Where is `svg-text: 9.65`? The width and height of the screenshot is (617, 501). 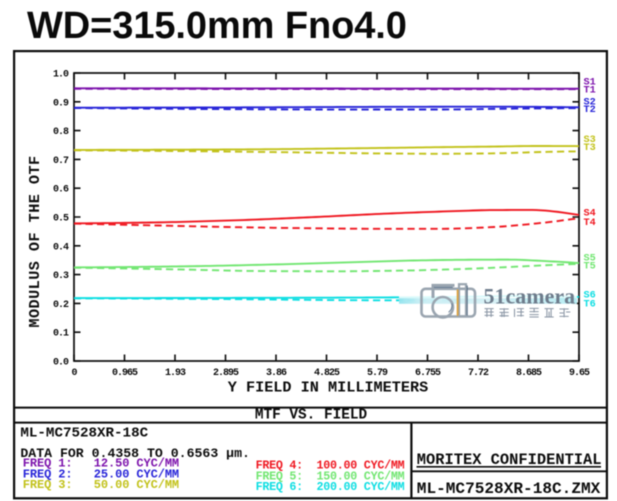
svg-text: 9.65 is located at coordinates (579, 373).